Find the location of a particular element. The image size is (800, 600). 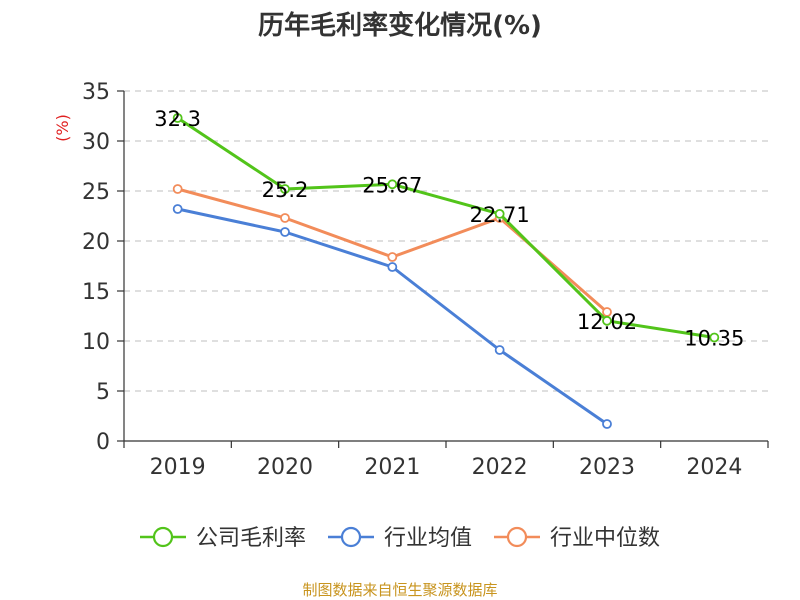

data-label: 22.71 is located at coordinates (500, 215).